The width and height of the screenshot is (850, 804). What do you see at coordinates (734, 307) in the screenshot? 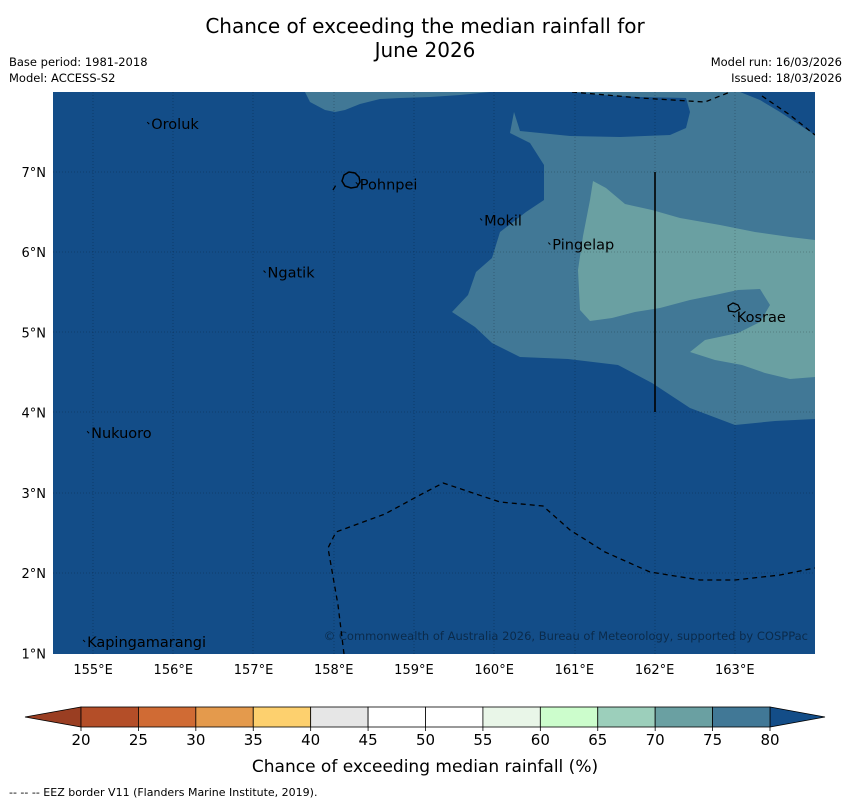
I see `kosrae-island` at bounding box center [734, 307].